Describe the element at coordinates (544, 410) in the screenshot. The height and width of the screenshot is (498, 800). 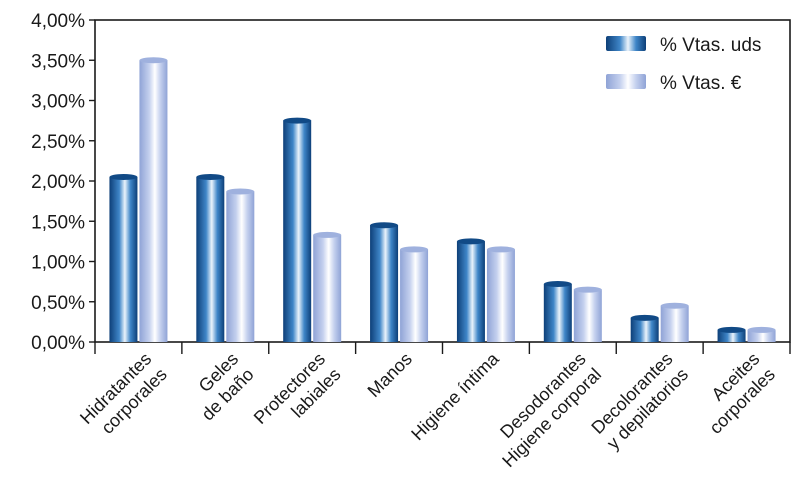
I see `x-tick-label: DesodorantesHigiene corporal` at that location.